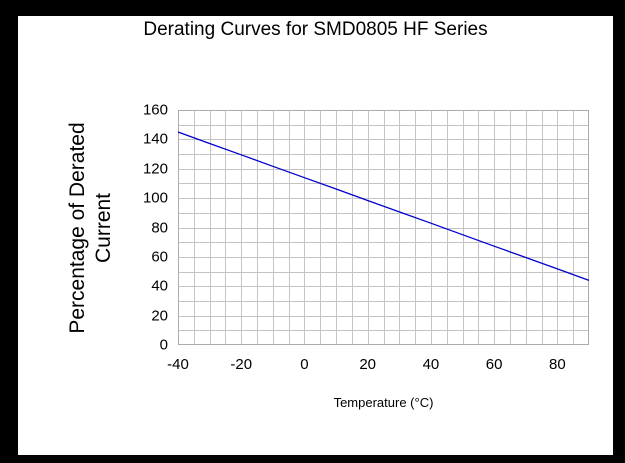 The height and width of the screenshot is (463, 625). Describe the element at coordinates (159, 286) in the screenshot. I see `y-tick-label: 40` at that location.